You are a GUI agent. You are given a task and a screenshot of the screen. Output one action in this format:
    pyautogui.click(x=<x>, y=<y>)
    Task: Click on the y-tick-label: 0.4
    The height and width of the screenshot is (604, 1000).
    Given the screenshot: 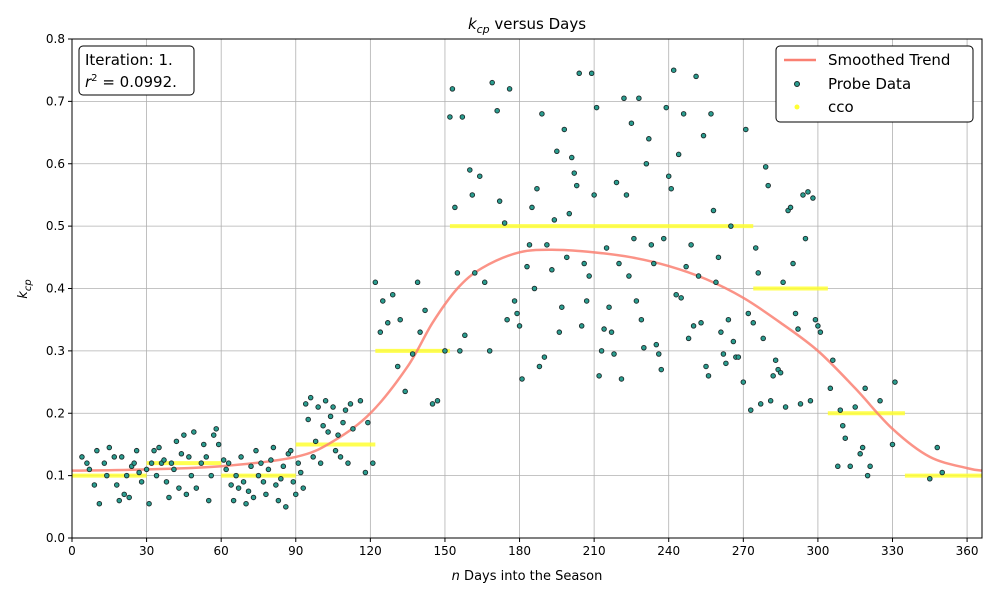 What is the action you would take?
    pyautogui.click(x=55, y=289)
    